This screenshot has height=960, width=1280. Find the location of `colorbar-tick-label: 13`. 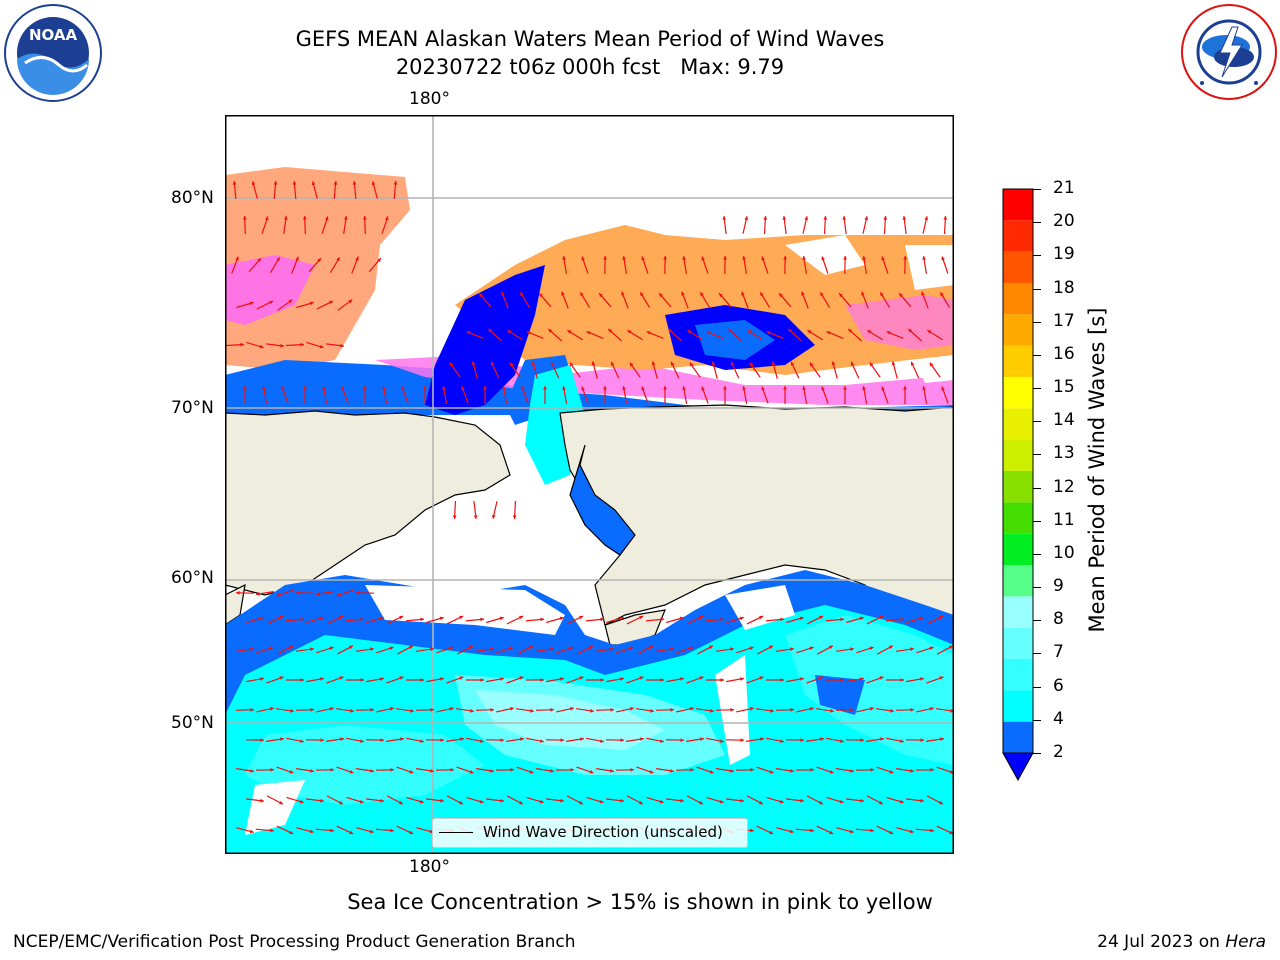

colorbar-tick-label: 13 is located at coordinates (1064, 453).